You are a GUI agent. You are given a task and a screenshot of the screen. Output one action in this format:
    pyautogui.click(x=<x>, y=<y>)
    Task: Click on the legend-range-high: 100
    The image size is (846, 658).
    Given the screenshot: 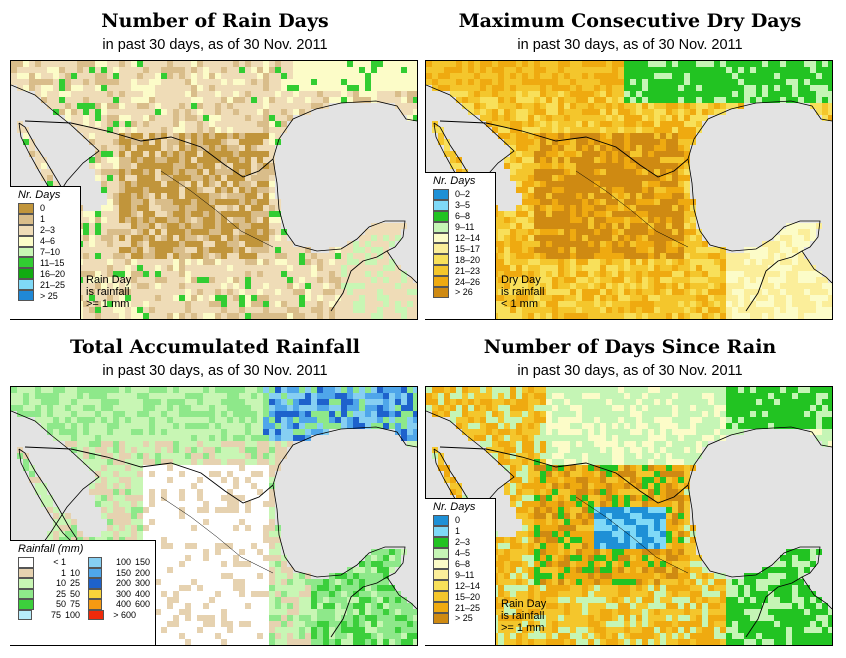 What is the action you would take?
    pyautogui.click(x=72, y=614)
    